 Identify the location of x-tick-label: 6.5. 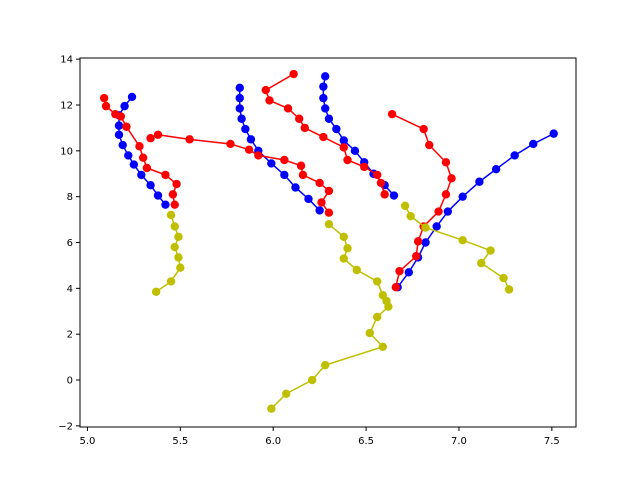
(366, 441).